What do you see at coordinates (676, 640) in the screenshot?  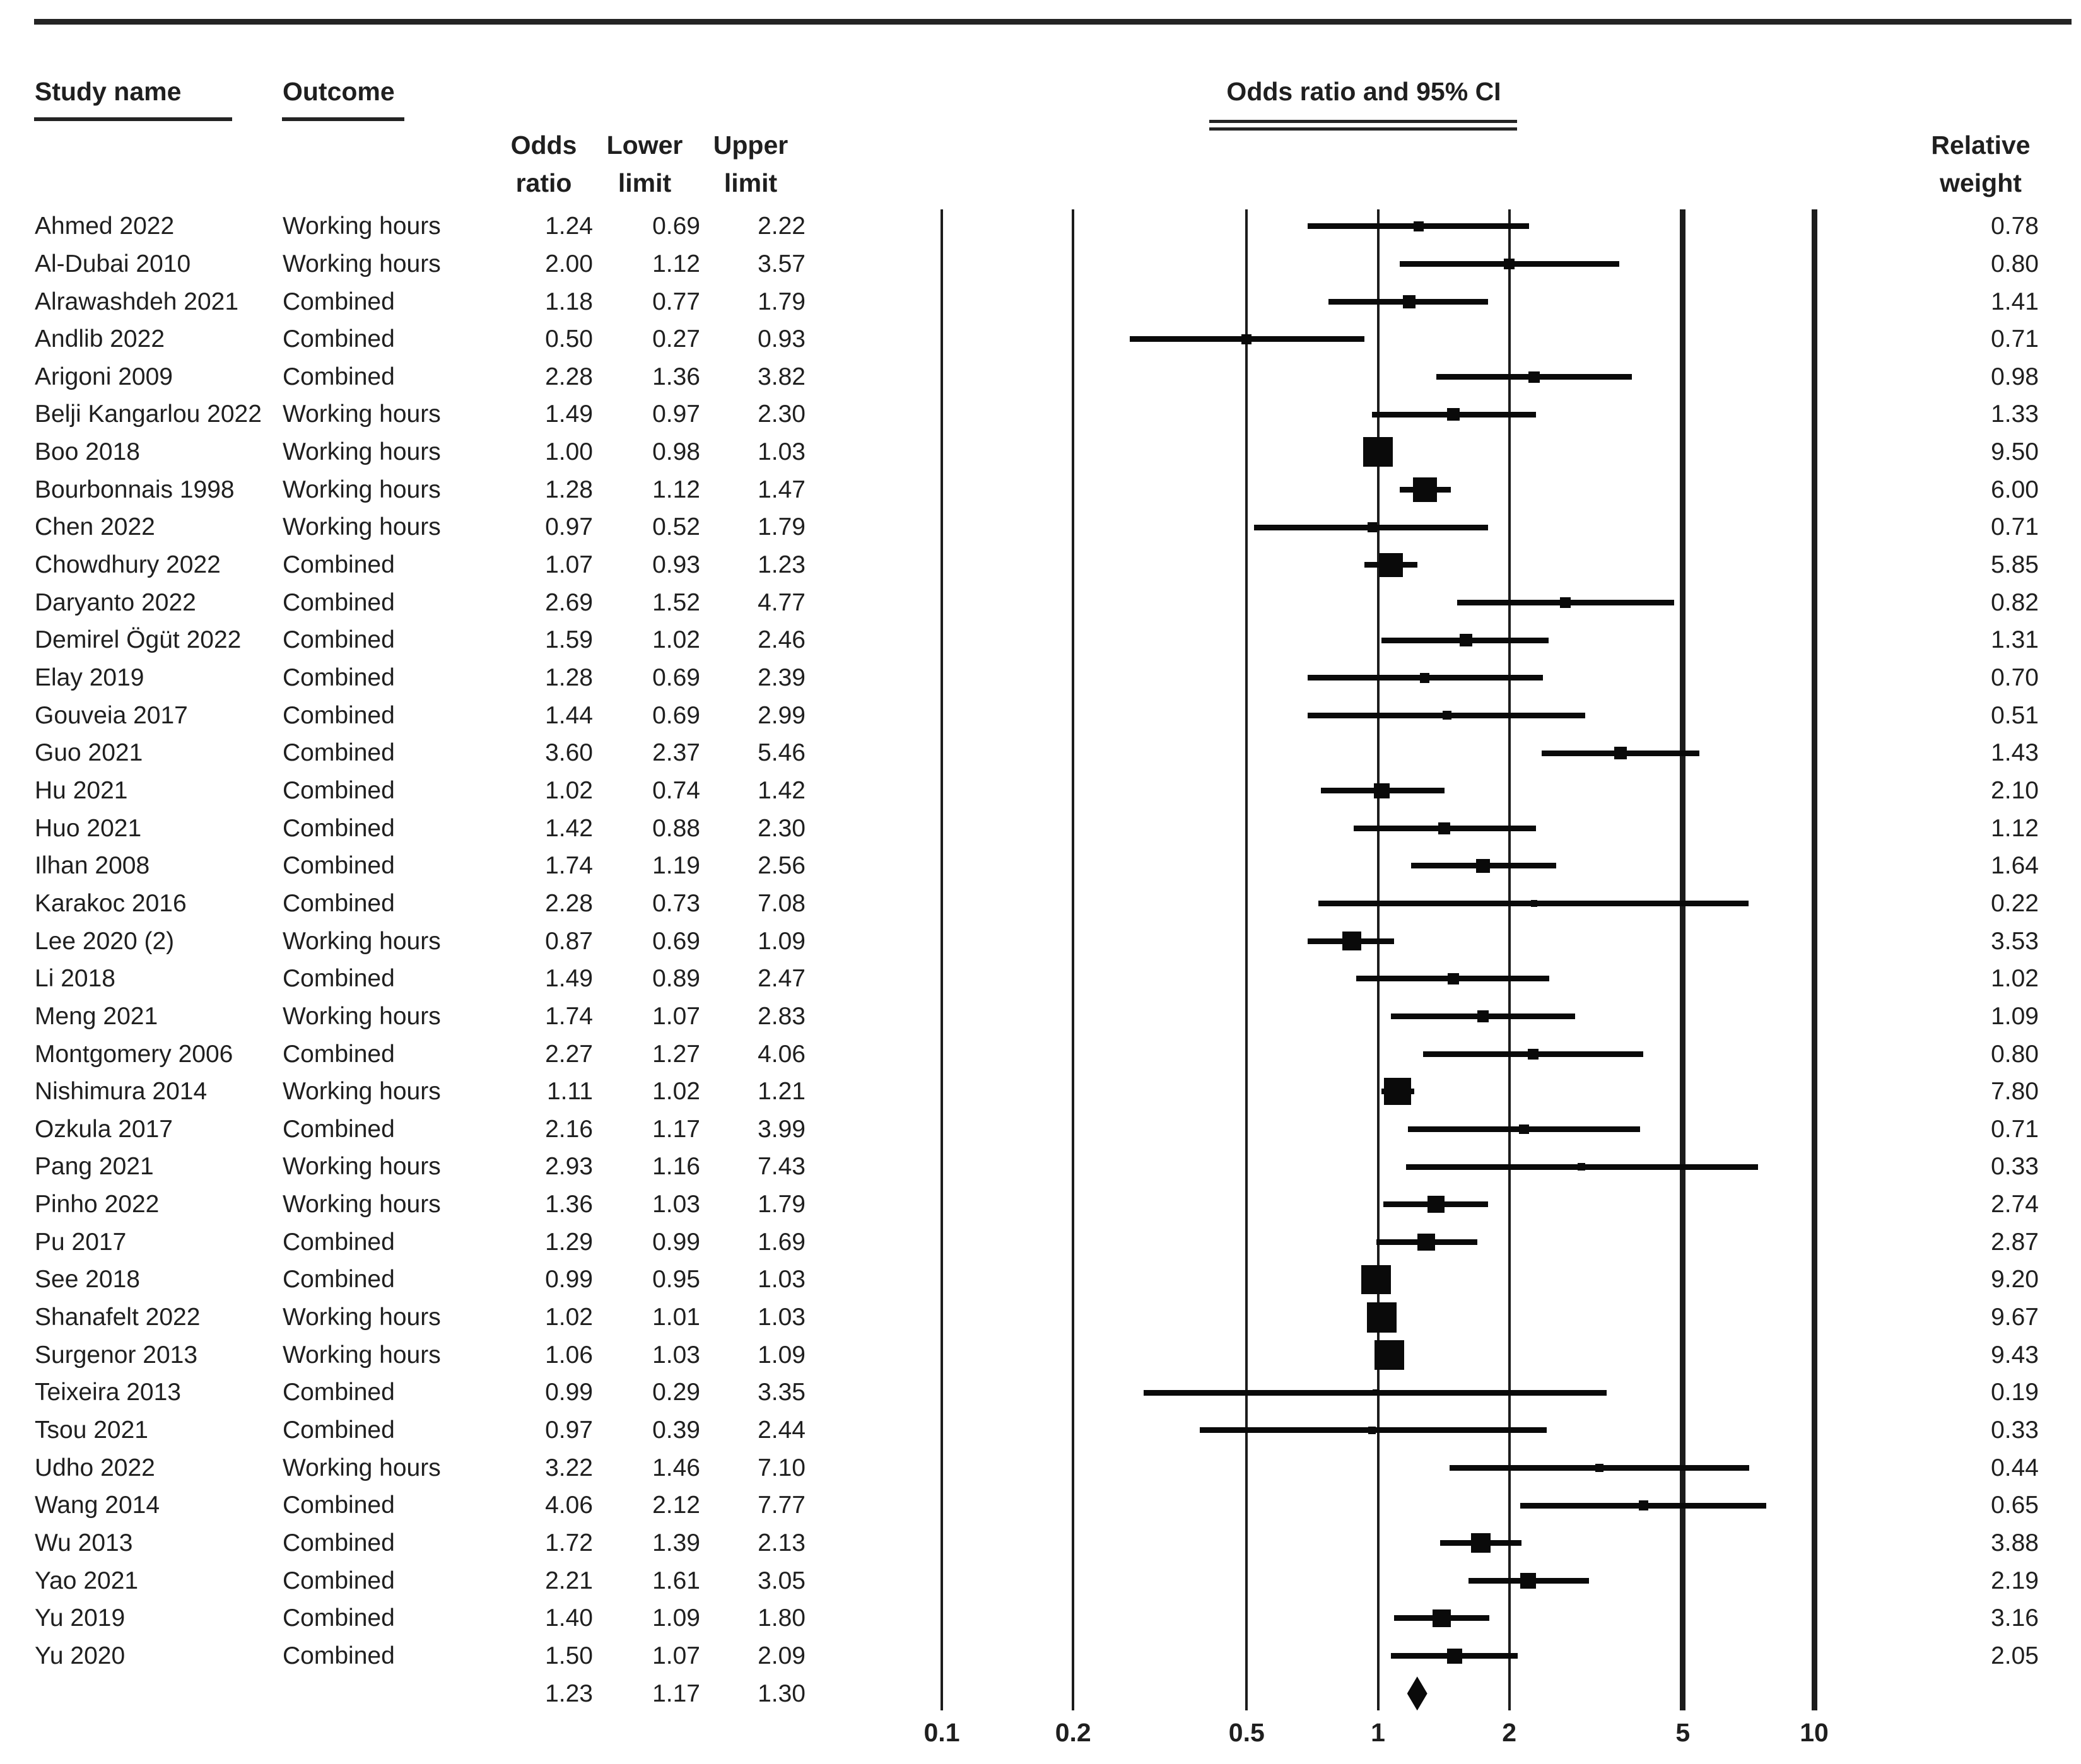 I see `lower-limit-value: 1.02` at bounding box center [676, 640].